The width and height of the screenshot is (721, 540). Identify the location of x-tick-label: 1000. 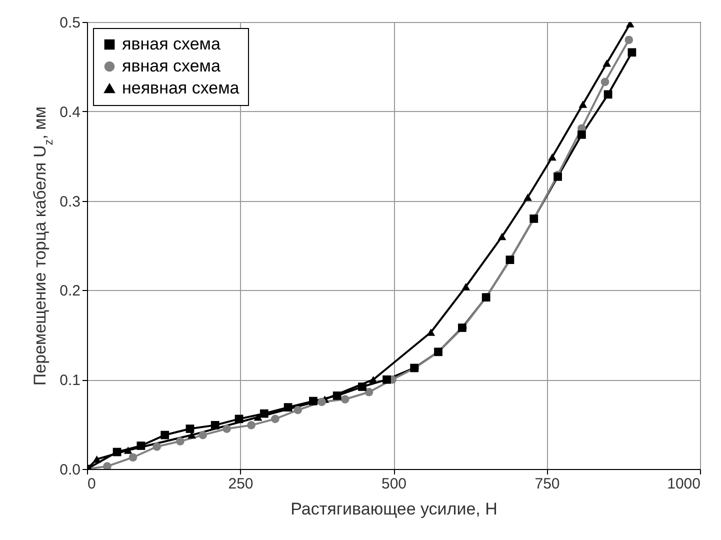
(683, 484).